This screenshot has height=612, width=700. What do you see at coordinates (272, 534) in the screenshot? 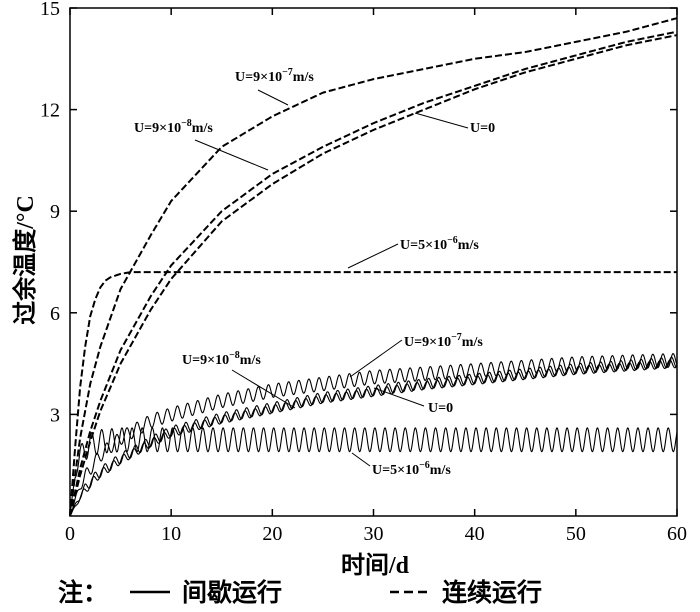
I see `x-tick-label: 20` at bounding box center [272, 534].